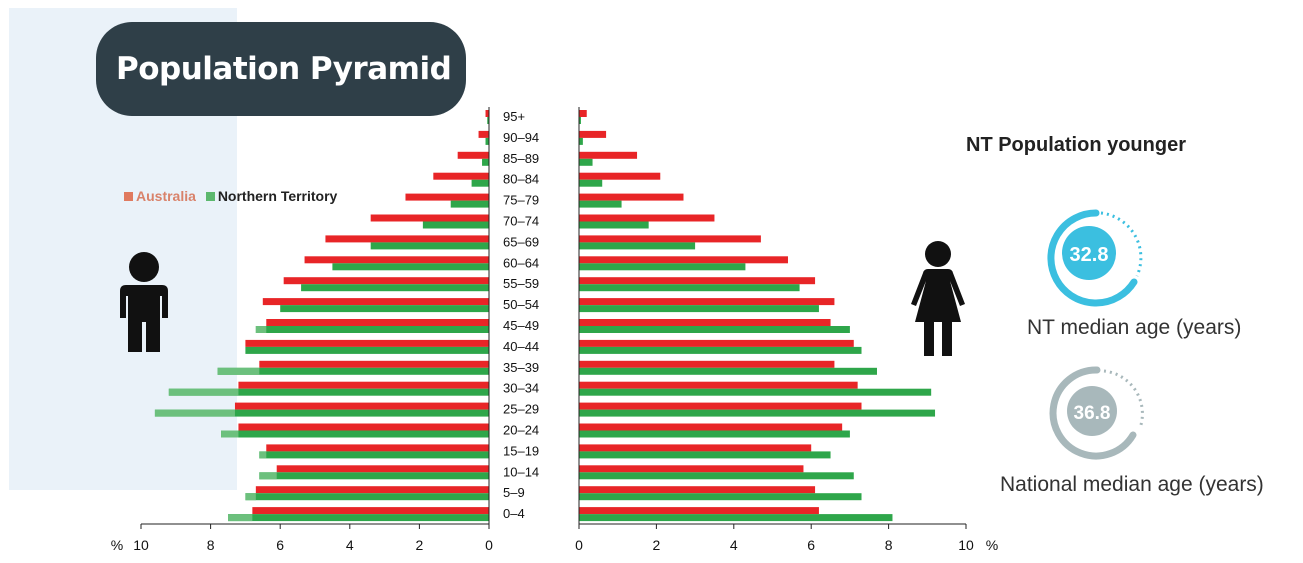 Image resolution: width=1303 pixels, height=563 pixels. What do you see at coordinates (521, 262) in the screenshot?
I see `age-label: 60–64` at bounding box center [521, 262].